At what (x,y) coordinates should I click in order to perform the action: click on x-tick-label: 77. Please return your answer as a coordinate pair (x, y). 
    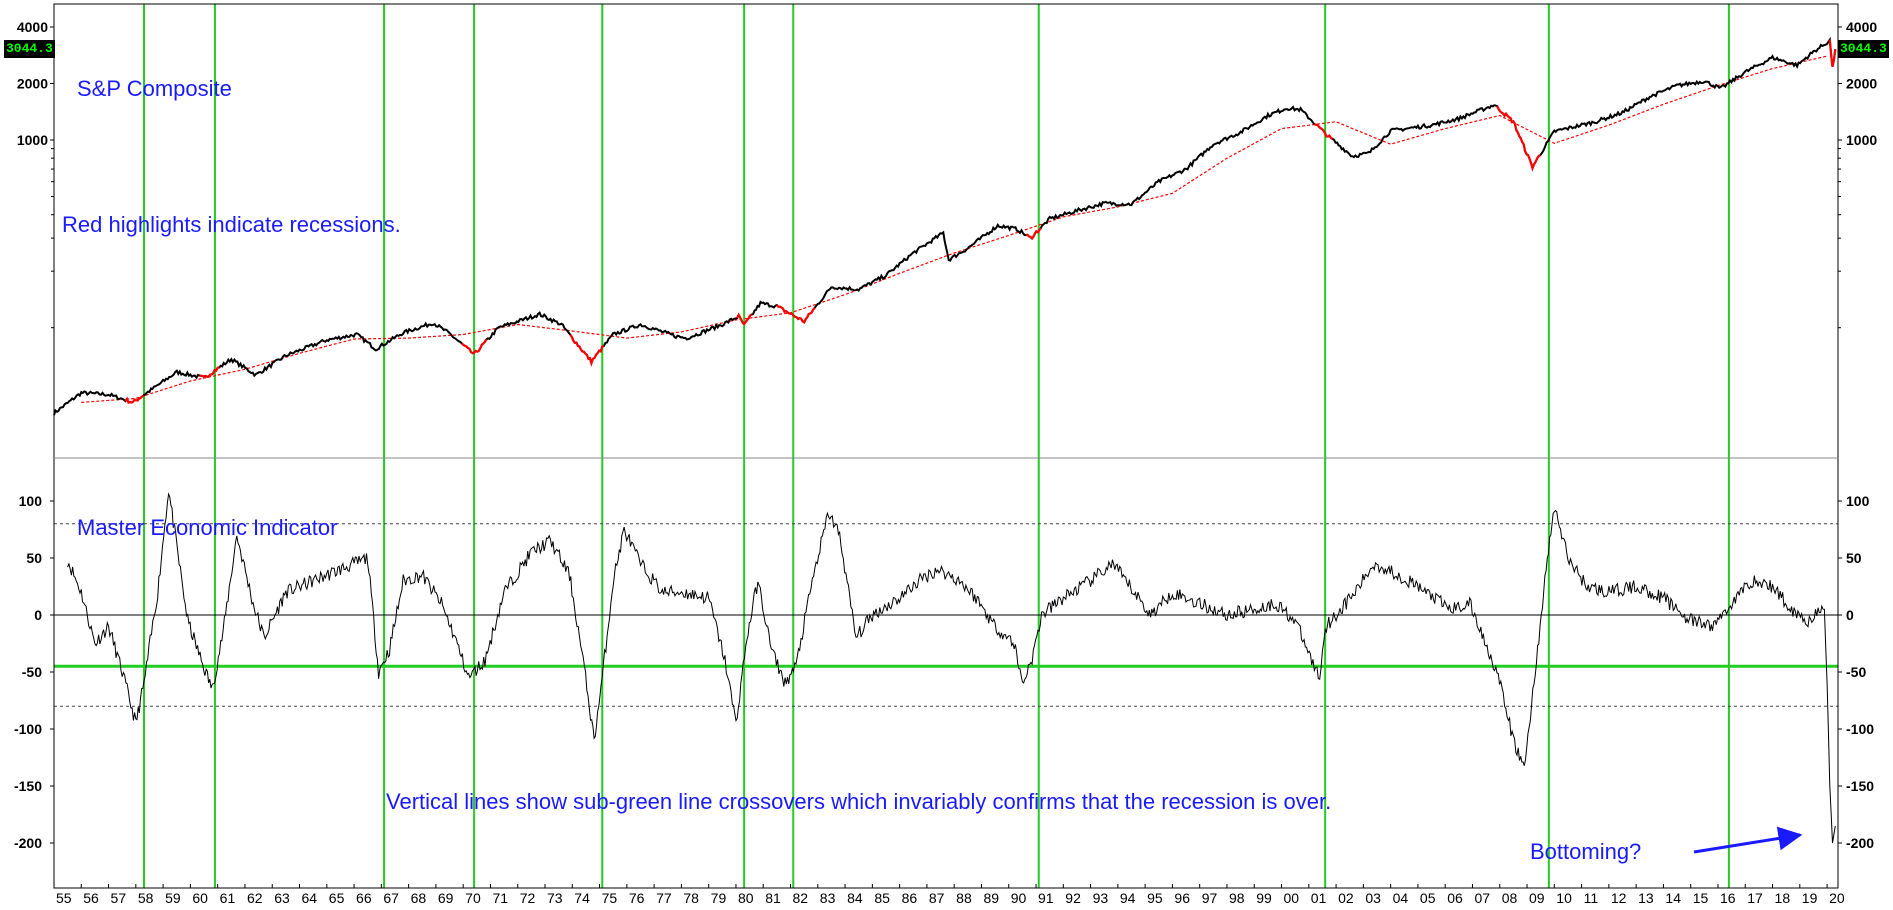
    Looking at the image, I should click on (664, 898).